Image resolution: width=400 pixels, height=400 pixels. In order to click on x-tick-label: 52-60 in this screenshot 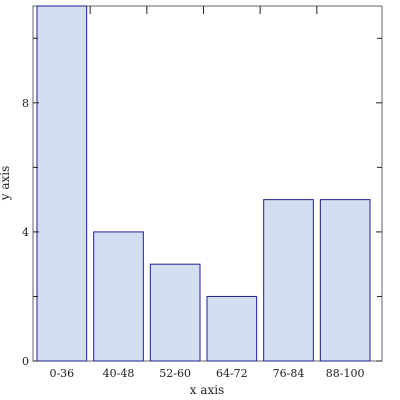, I will do `click(175, 373)`.